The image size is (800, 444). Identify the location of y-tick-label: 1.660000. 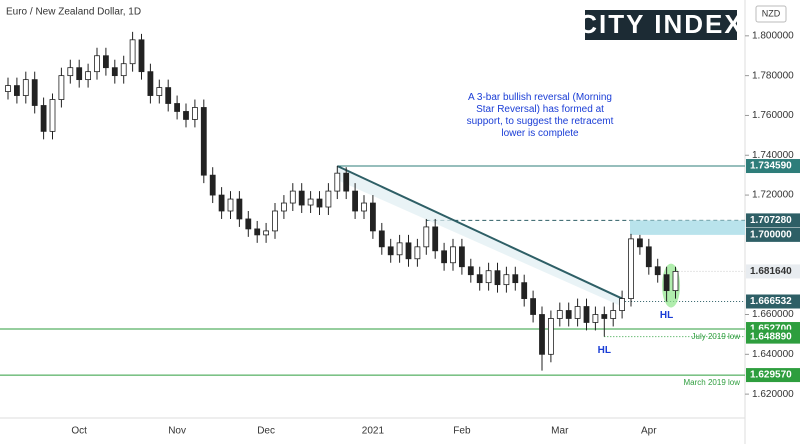
(773, 314).